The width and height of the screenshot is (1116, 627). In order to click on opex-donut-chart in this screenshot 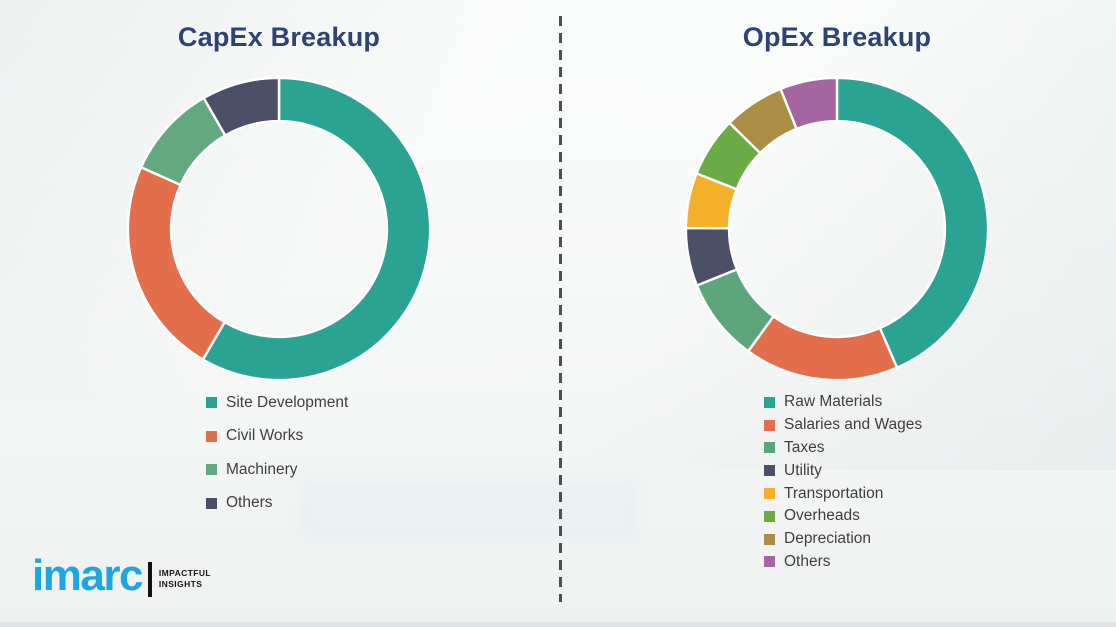, I will do `click(837, 229)`.